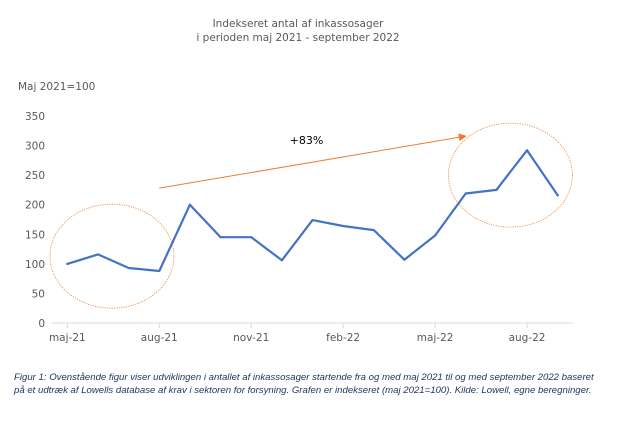  Describe the element at coordinates (35, 265) in the screenshot. I see `y-tick-label-100: 100` at that location.